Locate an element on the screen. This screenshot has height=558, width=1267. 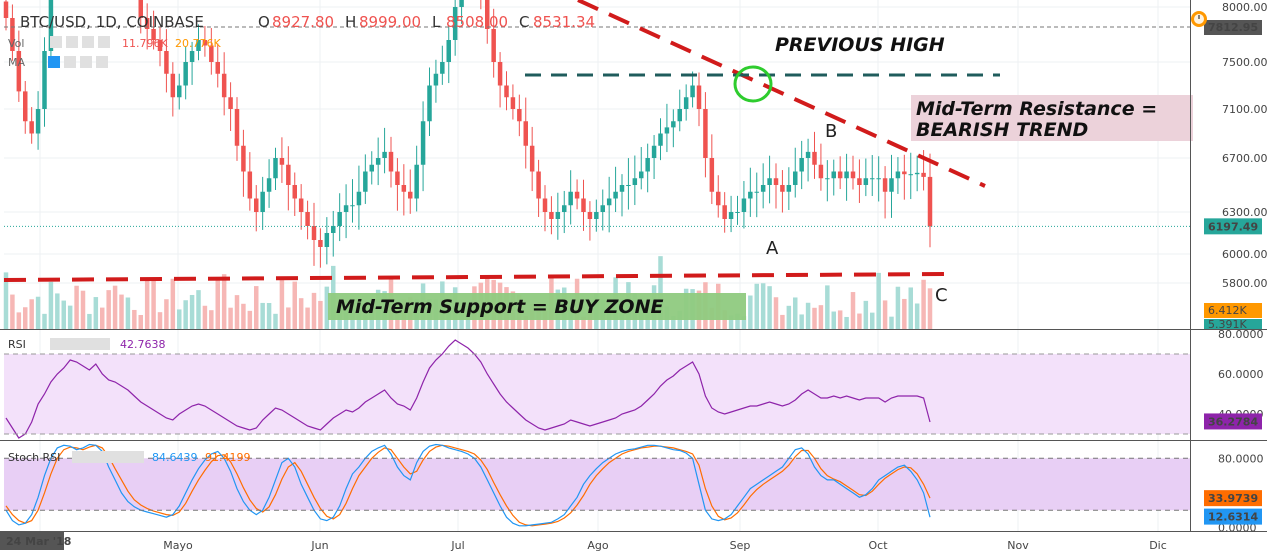
resistance-trendline is located at coordinates (781, 94).